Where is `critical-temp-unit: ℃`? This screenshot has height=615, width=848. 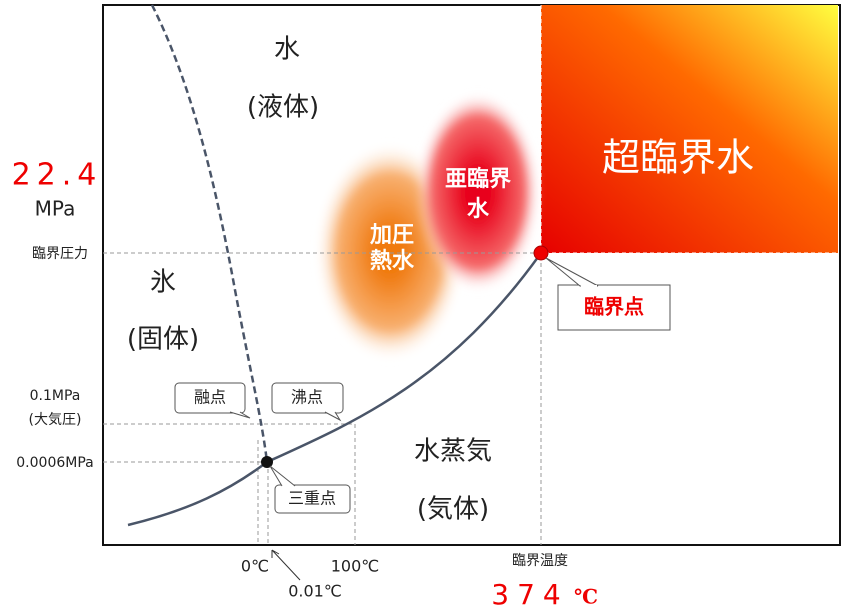
critical-temp-unit: ℃ is located at coordinates (586, 597).